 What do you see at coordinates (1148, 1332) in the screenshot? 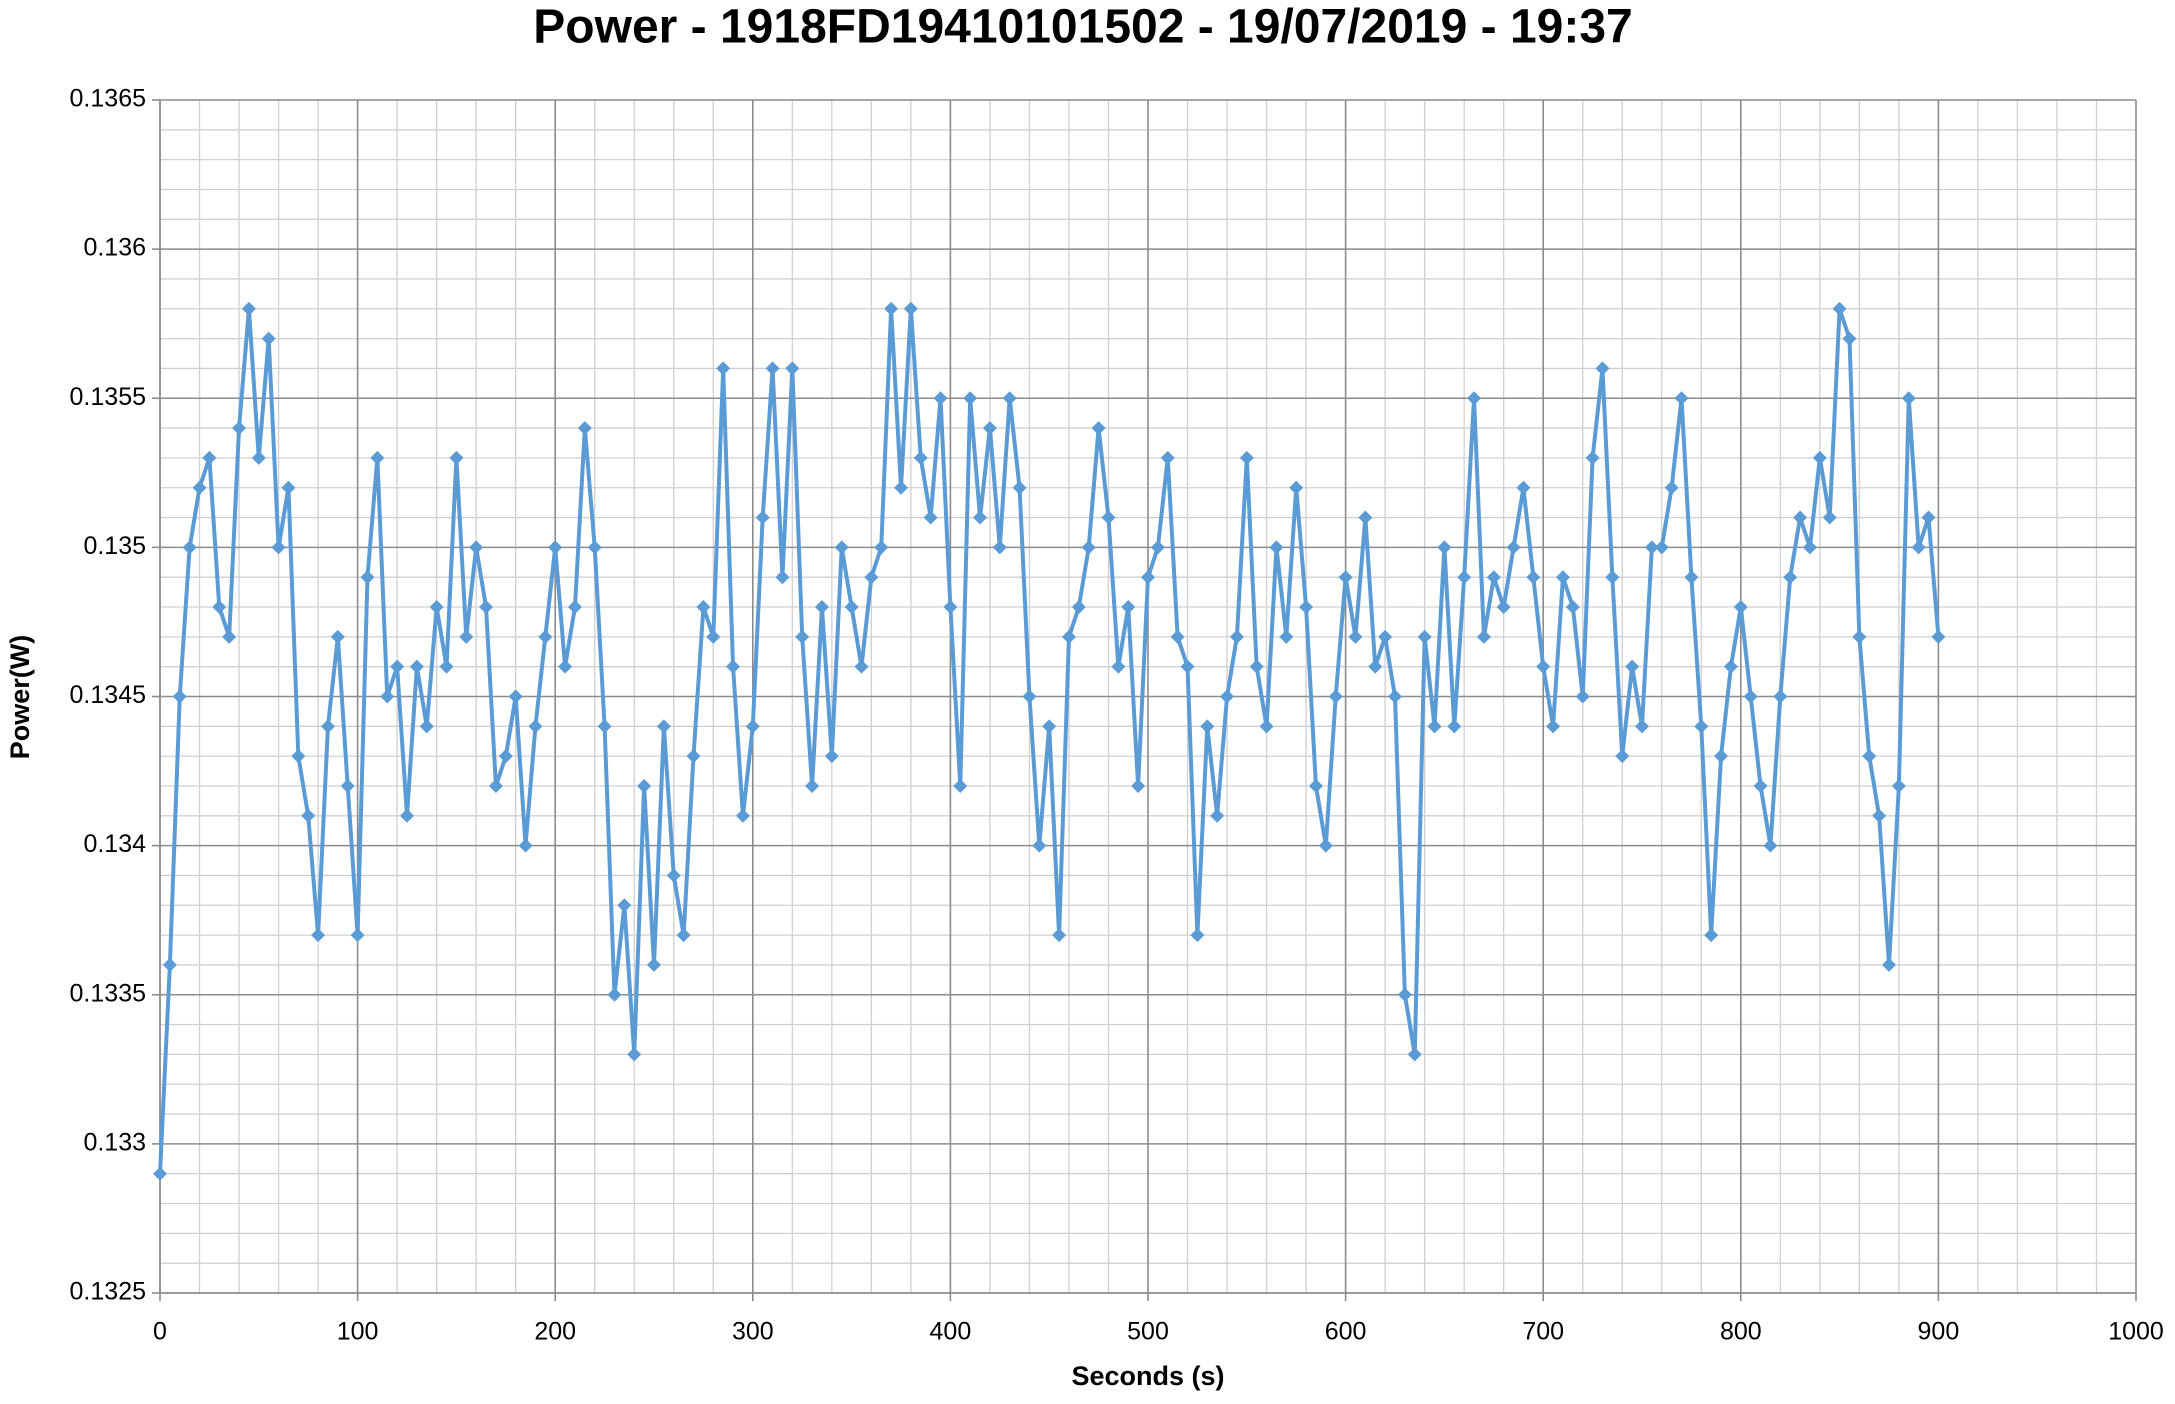
I see `x-tick-label: 500` at bounding box center [1148, 1332].